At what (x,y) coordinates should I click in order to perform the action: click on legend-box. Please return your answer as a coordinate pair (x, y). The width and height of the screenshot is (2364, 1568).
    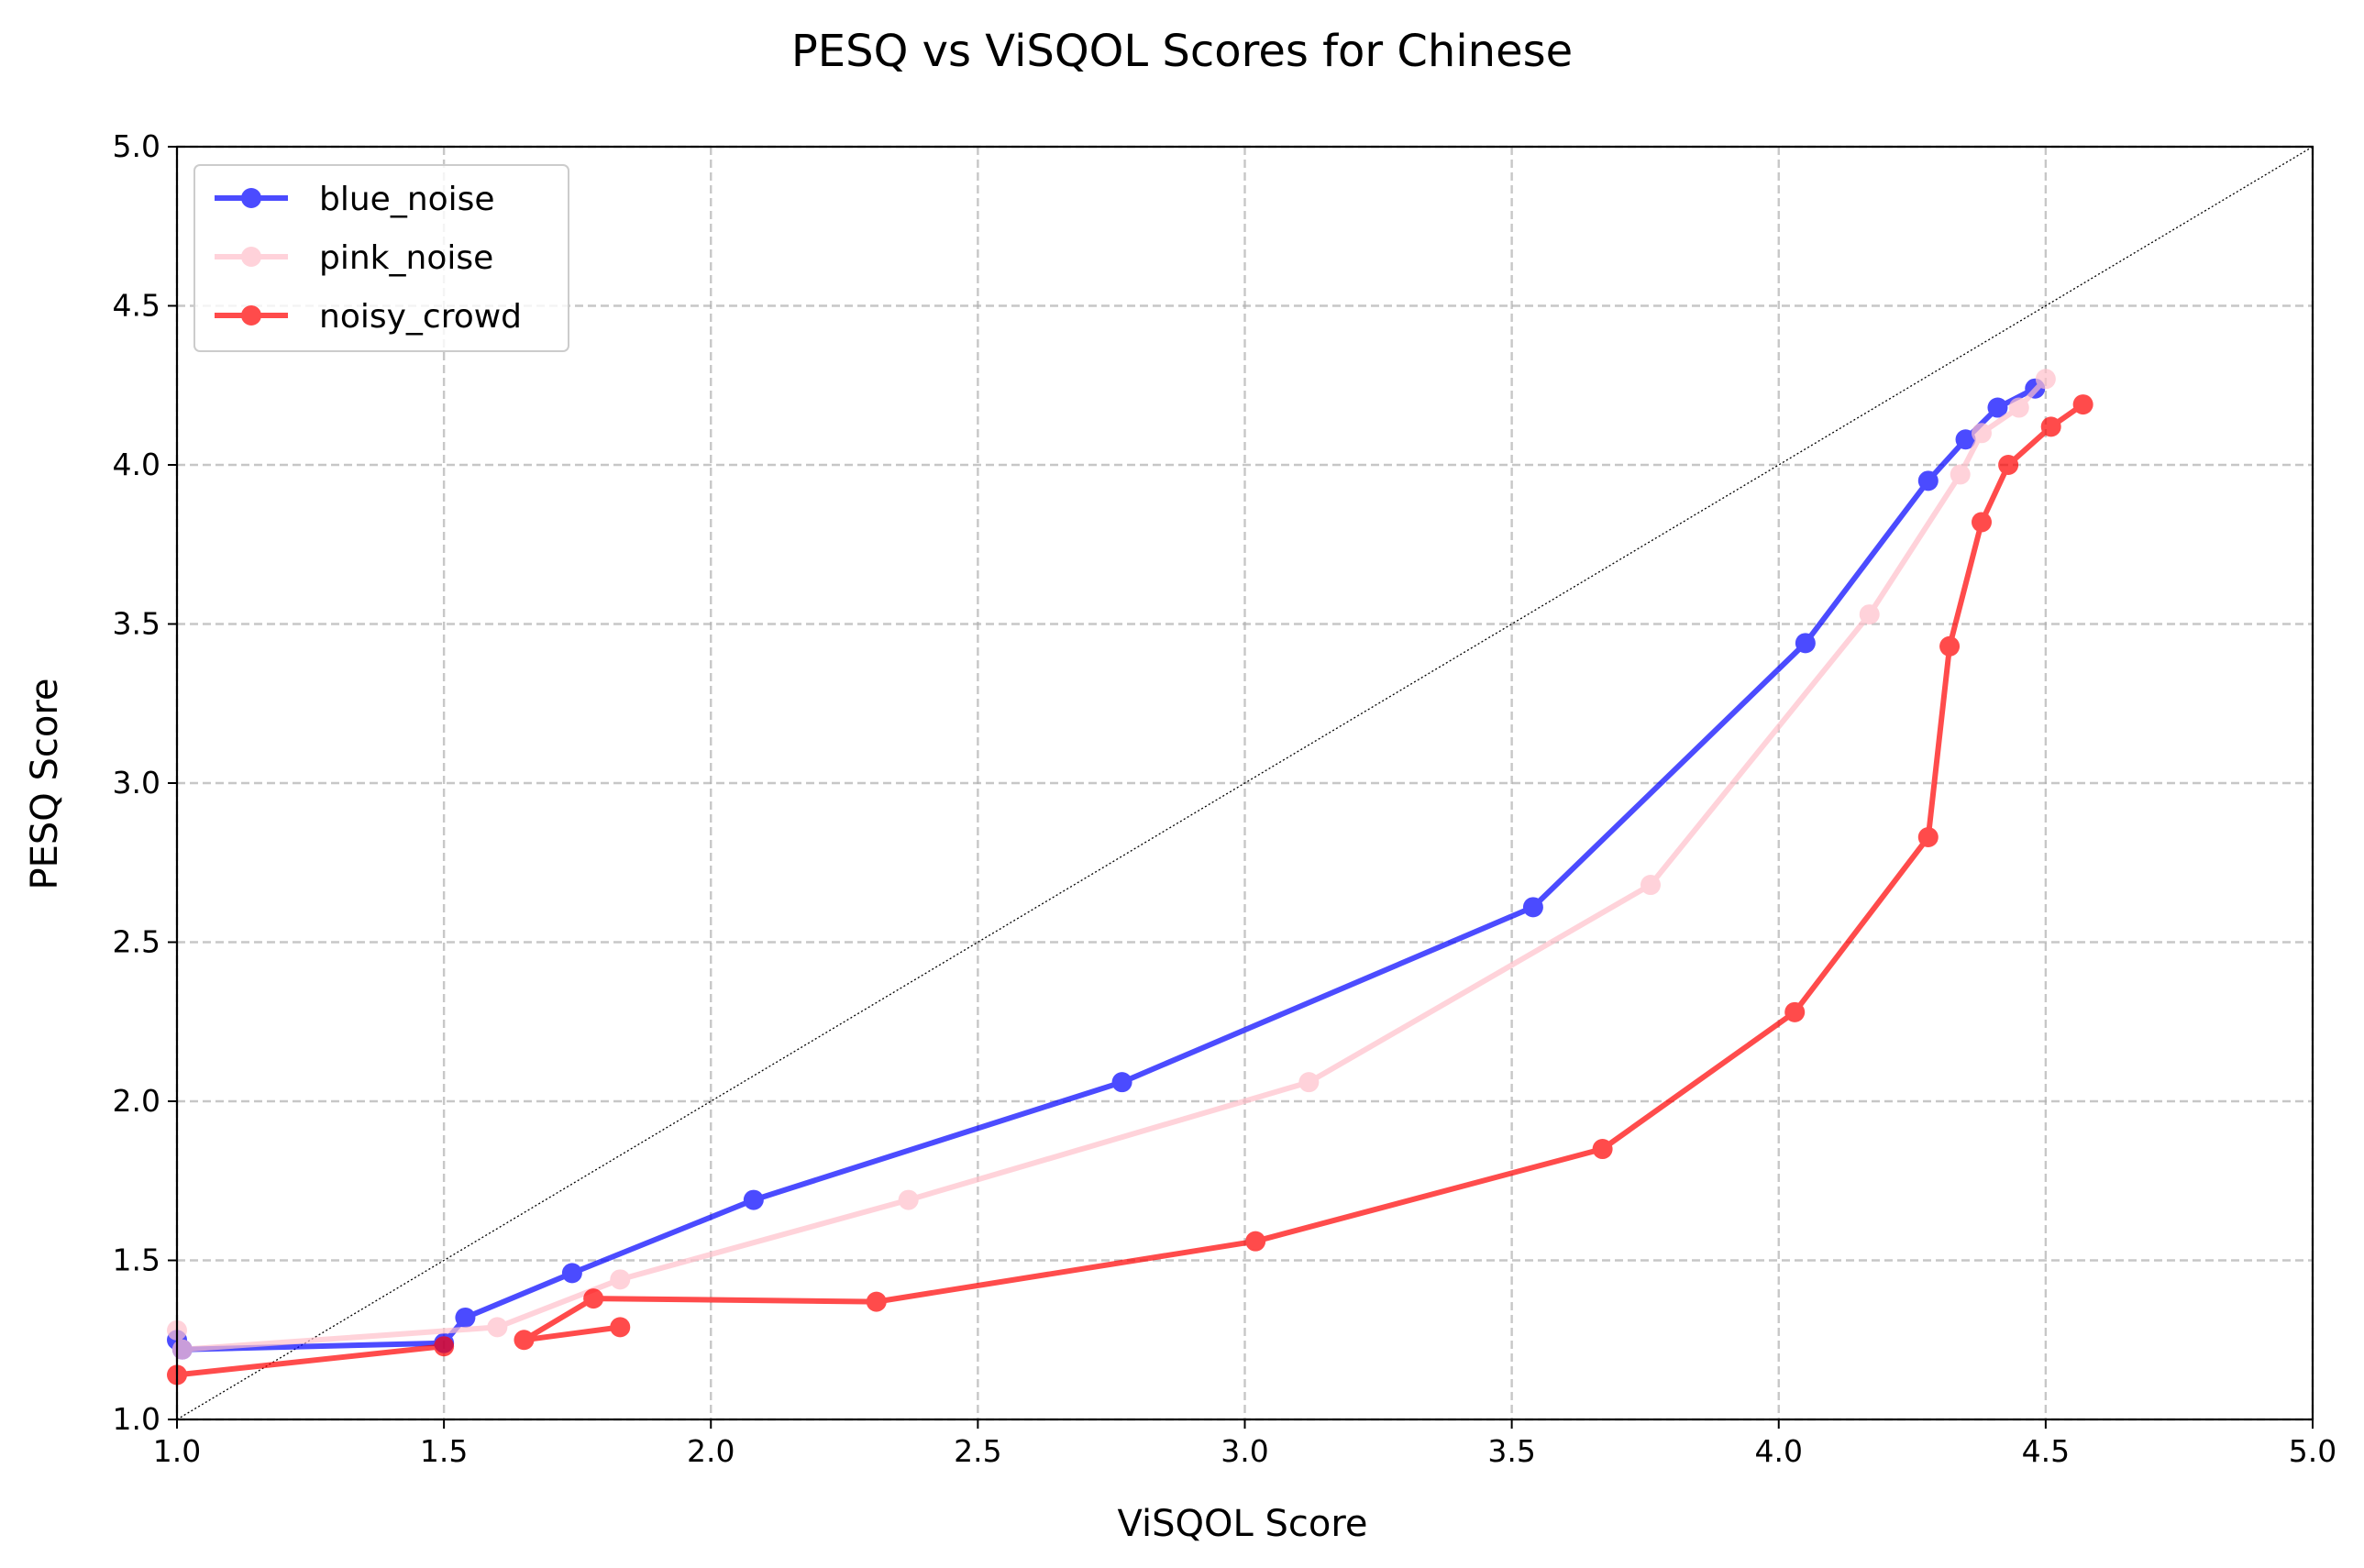
    Looking at the image, I should click on (381, 258).